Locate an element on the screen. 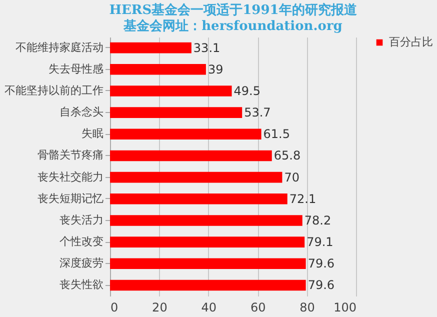 Image resolution: width=437 pixels, height=317 pixels. data-label: 53.7 is located at coordinates (257, 113).